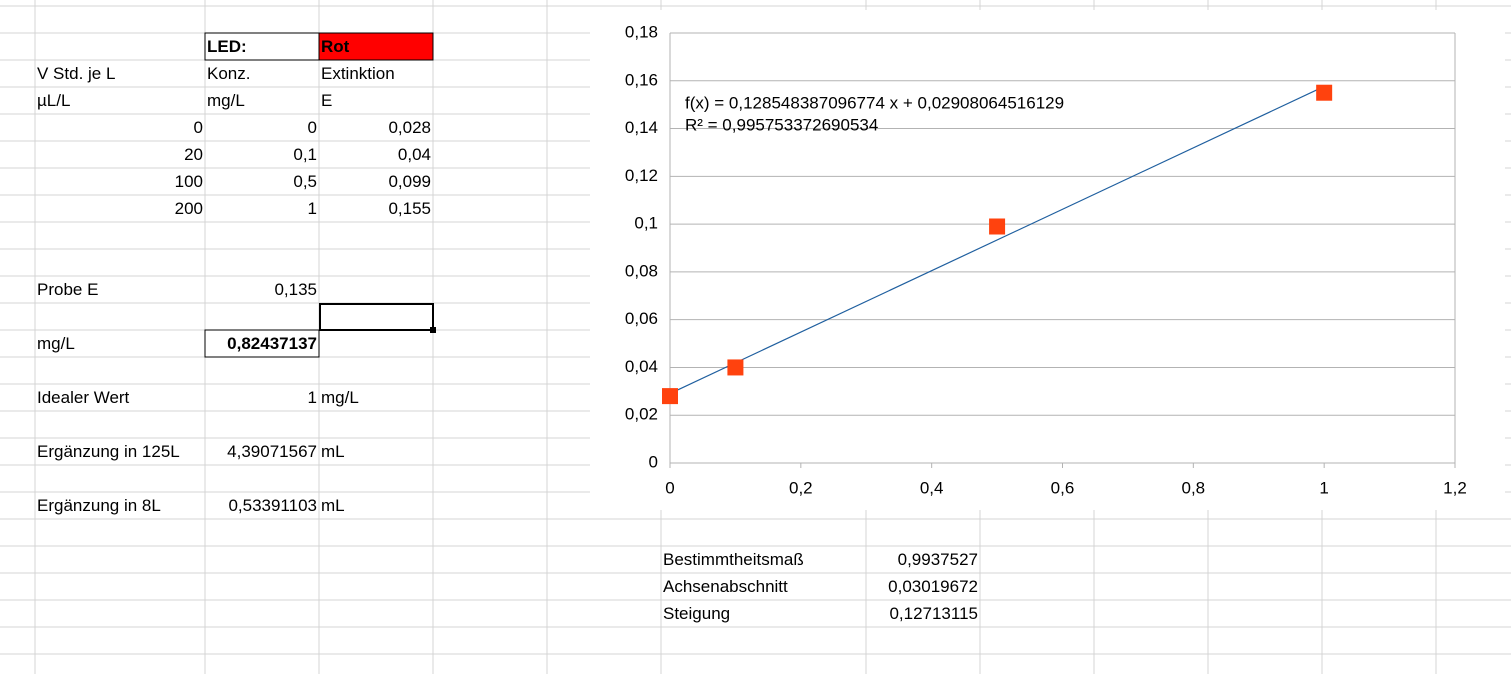 This screenshot has width=1511, height=674. I want to click on cell-text: 0,1, so click(305, 154).